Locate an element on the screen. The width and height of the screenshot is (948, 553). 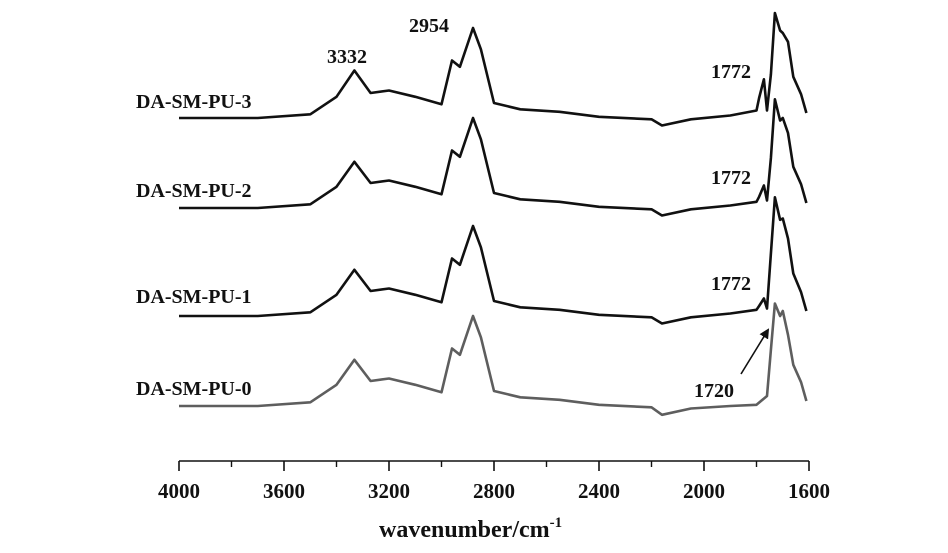
peak-label-1772-pu1: 1772 is located at coordinates (731, 284).